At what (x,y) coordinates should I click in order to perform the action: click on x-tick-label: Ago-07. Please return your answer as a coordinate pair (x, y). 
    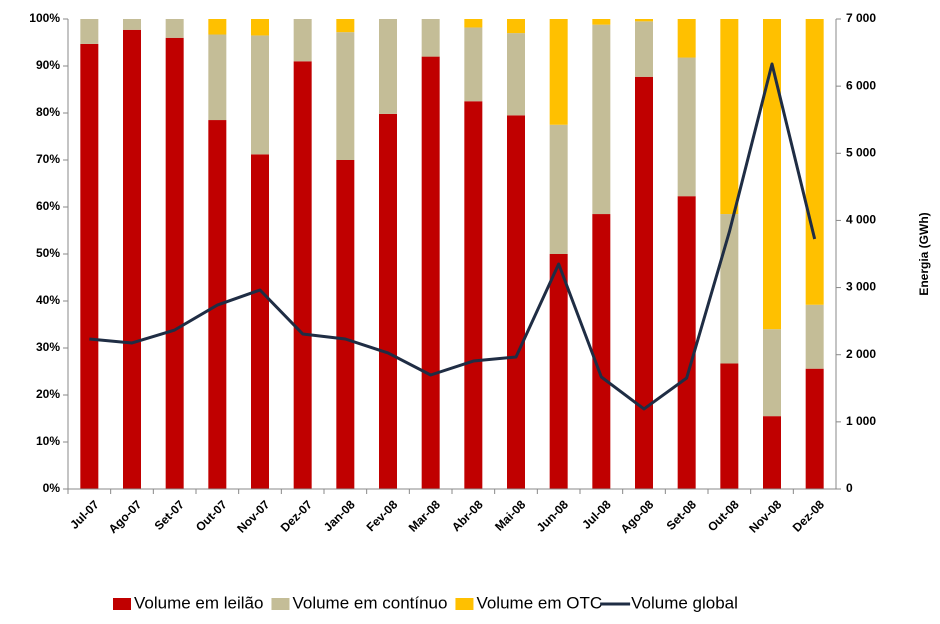
    Looking at the image, I should click on (125, 516).